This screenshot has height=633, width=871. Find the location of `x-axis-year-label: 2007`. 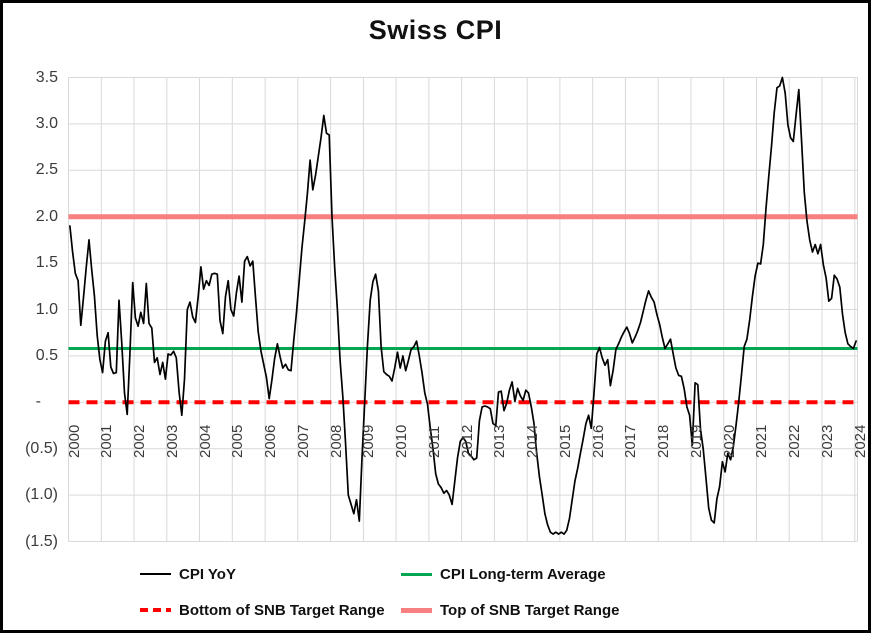

x-axis-year-label: 2007 is located at coordinates (303, 441).